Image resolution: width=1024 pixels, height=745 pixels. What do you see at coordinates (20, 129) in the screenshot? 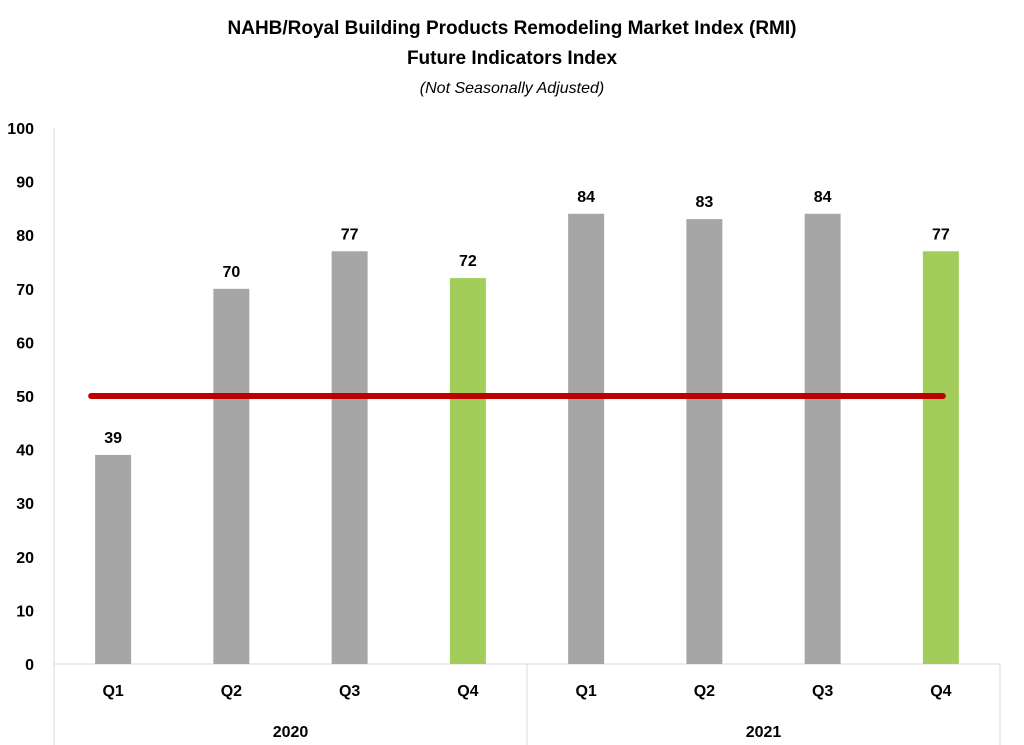
I see `y-tick-label: 100` at bounding box center [20, 129].